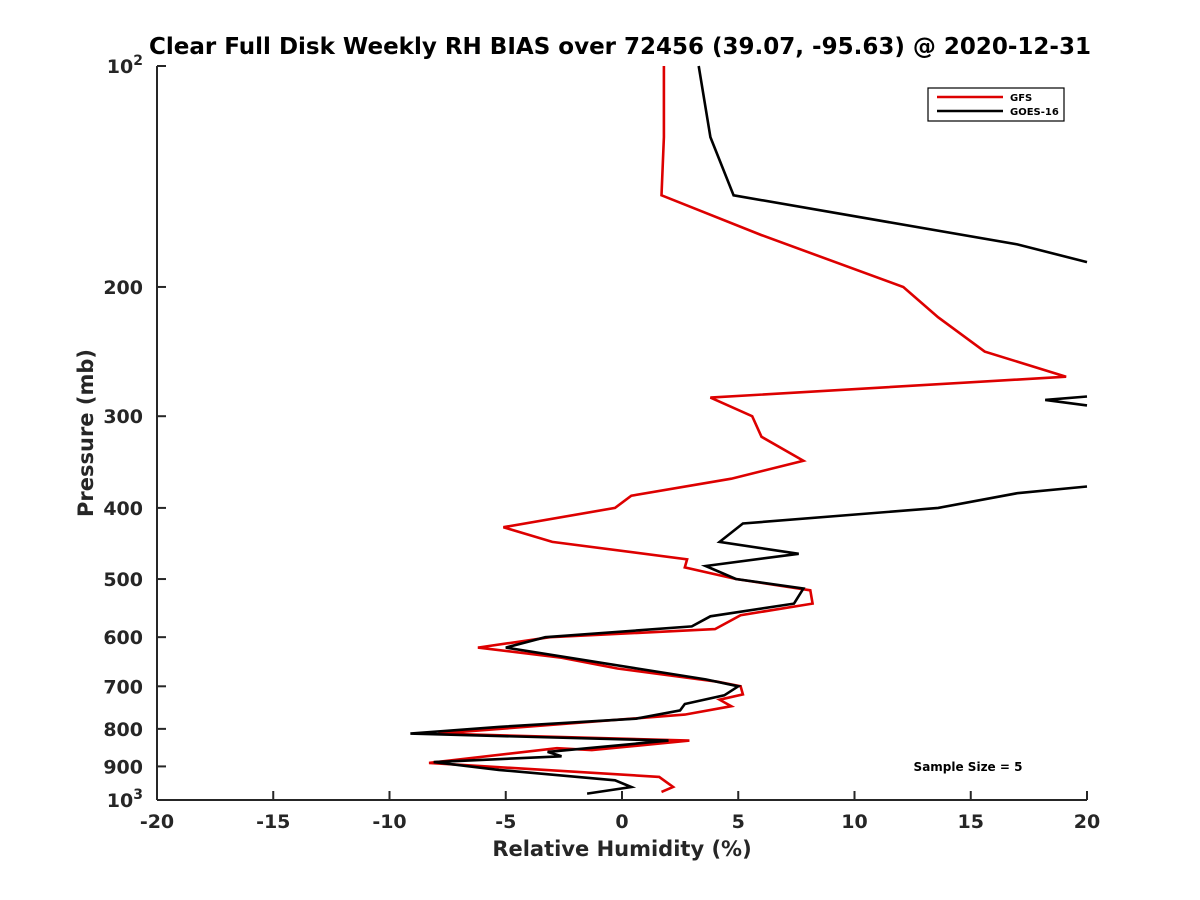  Describe the element at coordinates (971, 822) in the screenshot. I see `x-tick-label: 15` at that location.